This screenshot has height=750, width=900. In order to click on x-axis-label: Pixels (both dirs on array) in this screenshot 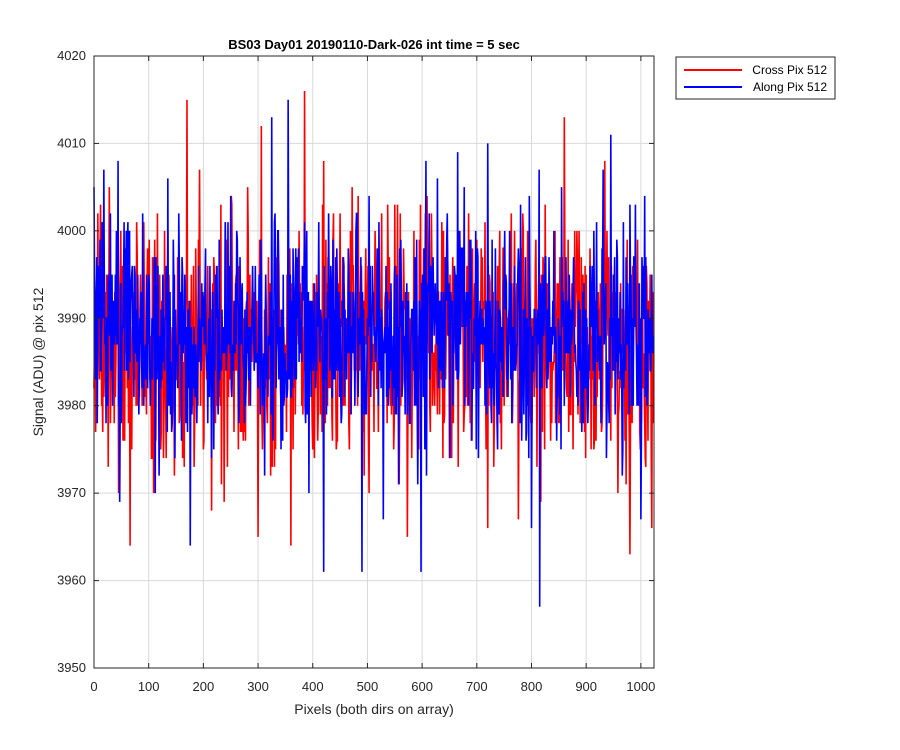, I will do `click(374, 709)`.